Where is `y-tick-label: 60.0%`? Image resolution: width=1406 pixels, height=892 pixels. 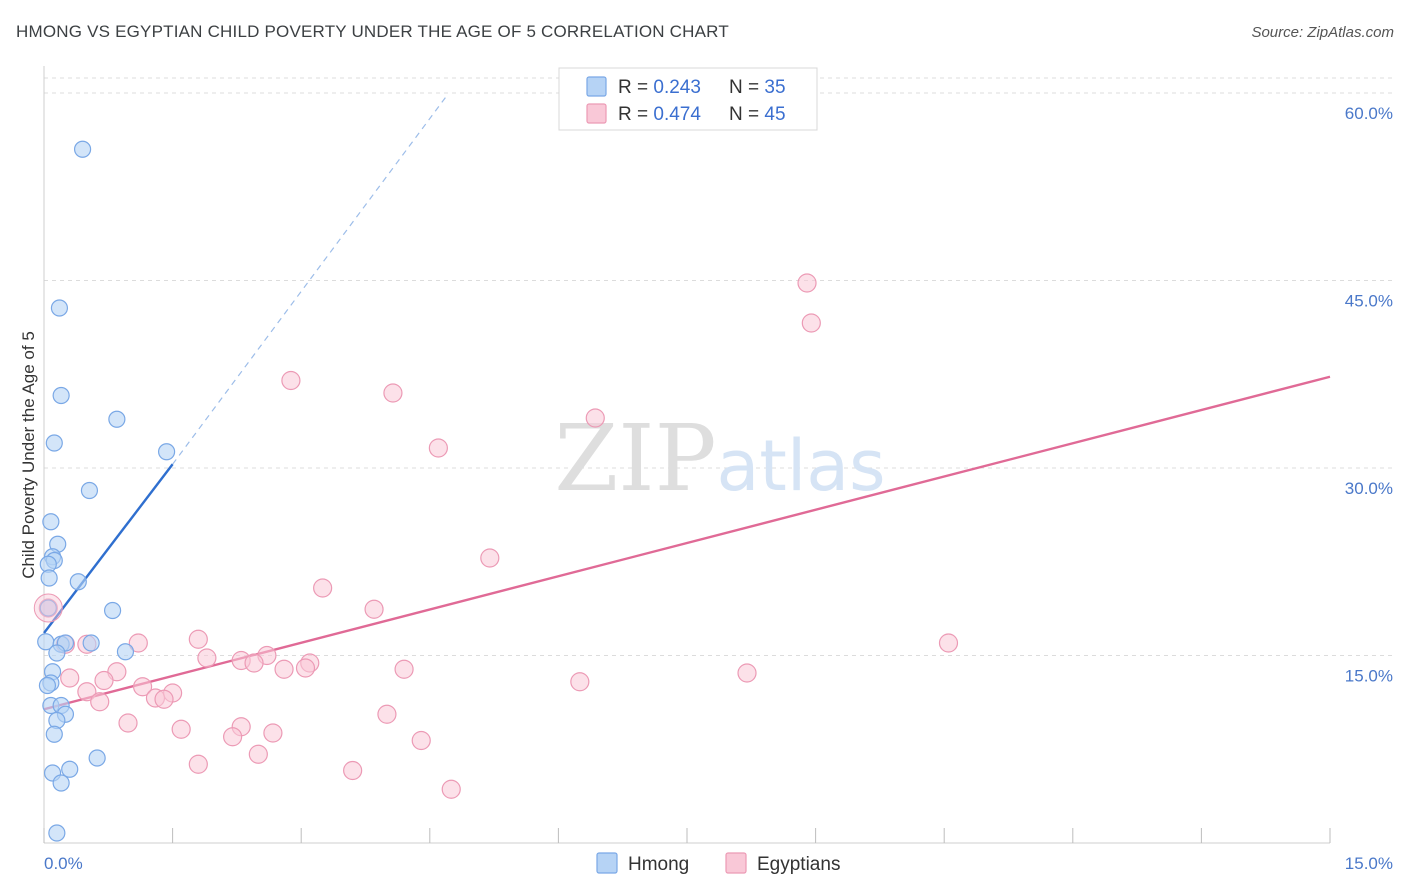
y-tick-label: 60.0% is located at coordinates (1369, 113).